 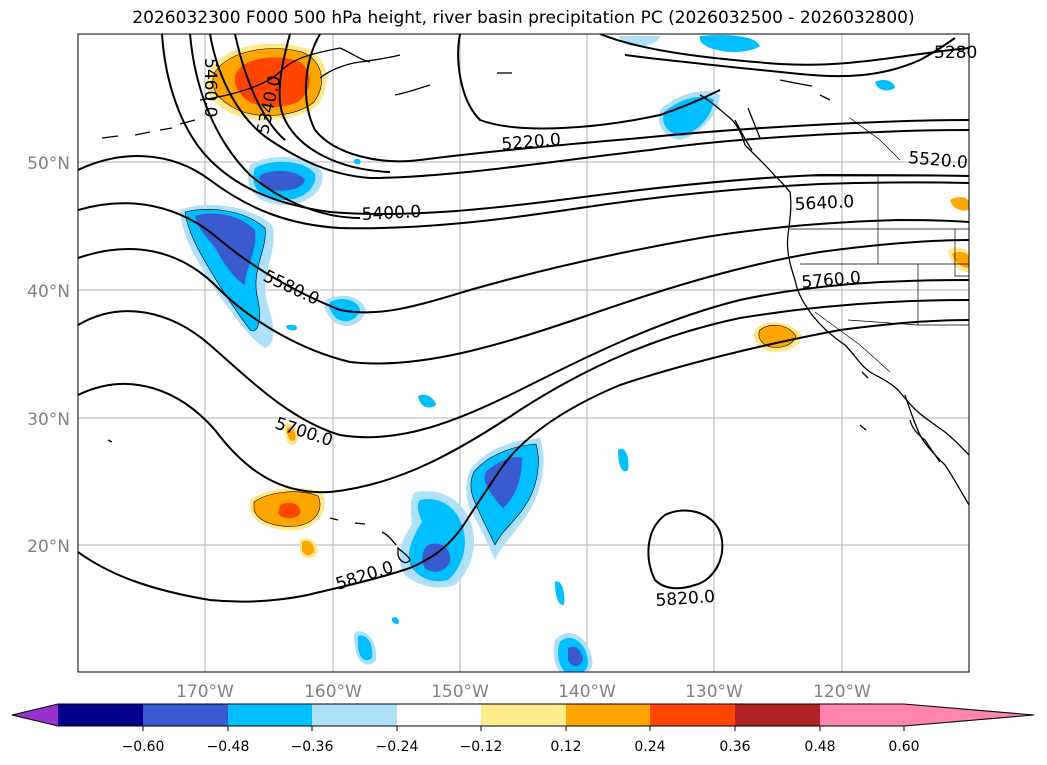 I want to click on lat-label: 30°N, so click(x=48, y=420).